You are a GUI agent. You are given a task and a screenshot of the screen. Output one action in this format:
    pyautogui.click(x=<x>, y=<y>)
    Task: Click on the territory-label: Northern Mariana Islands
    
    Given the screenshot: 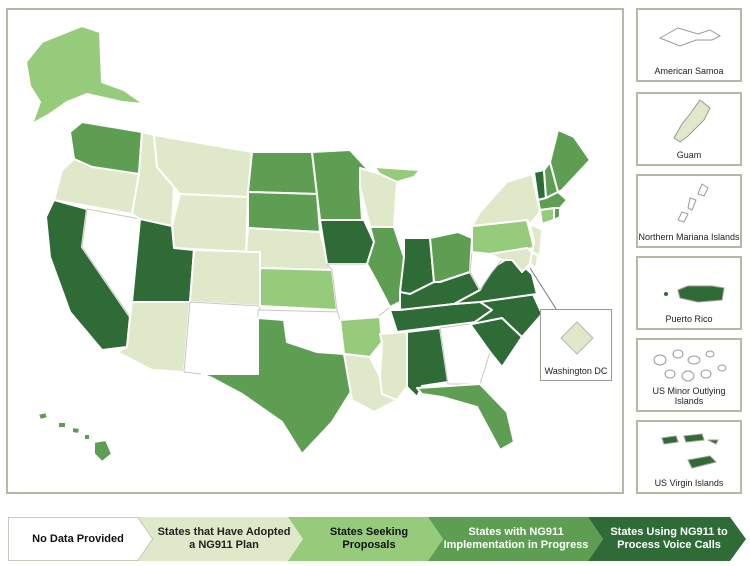 What is the action you would take?
    pyautogui.click(x=689, y=237)
    